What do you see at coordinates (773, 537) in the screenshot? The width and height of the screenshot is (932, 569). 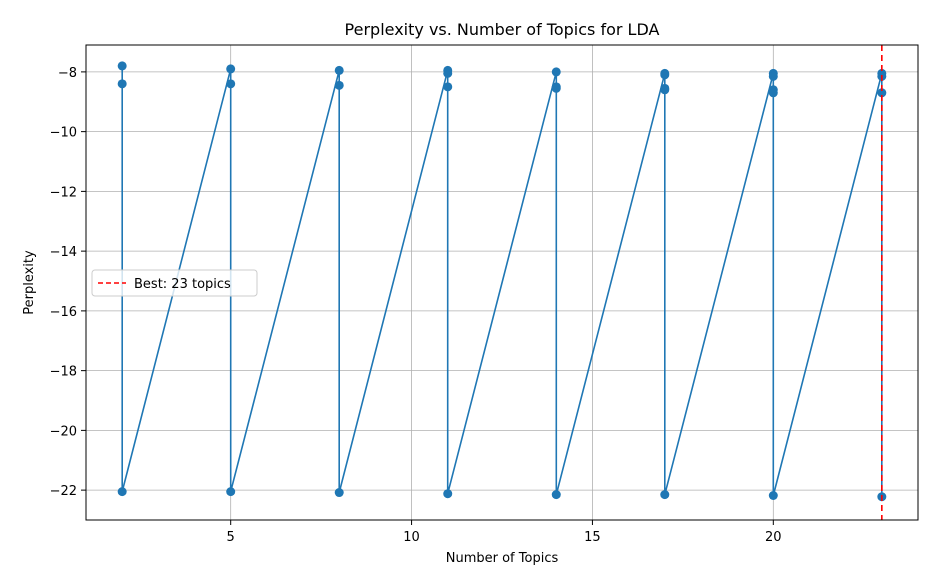 I see `x-tick-label: 20` at bounding box center [773, 537].